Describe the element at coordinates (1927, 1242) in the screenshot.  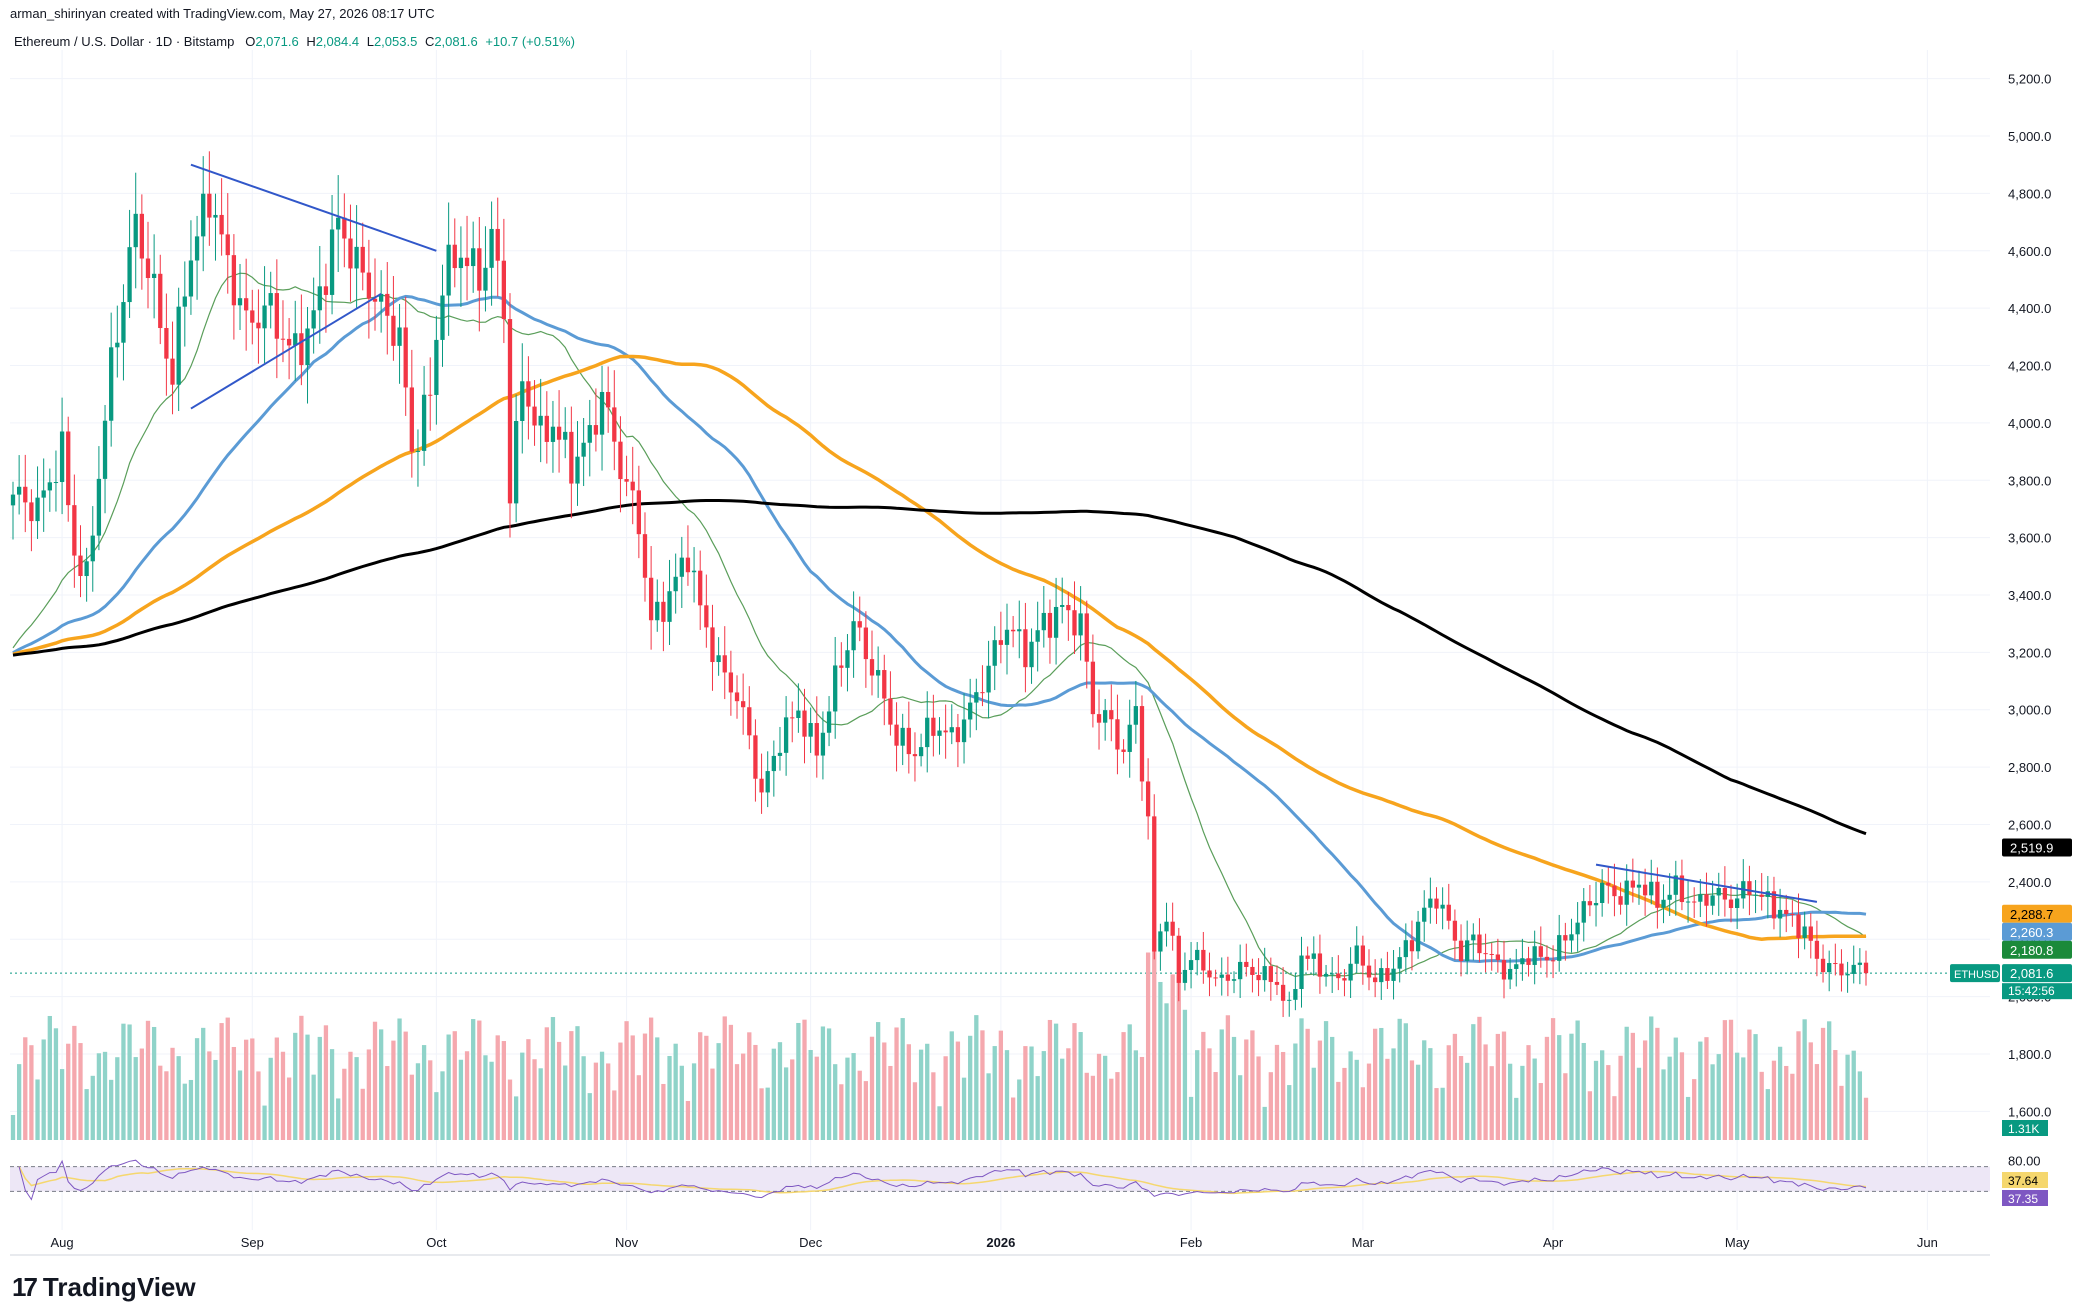
I see `time-tick-label: Jun` at that location.